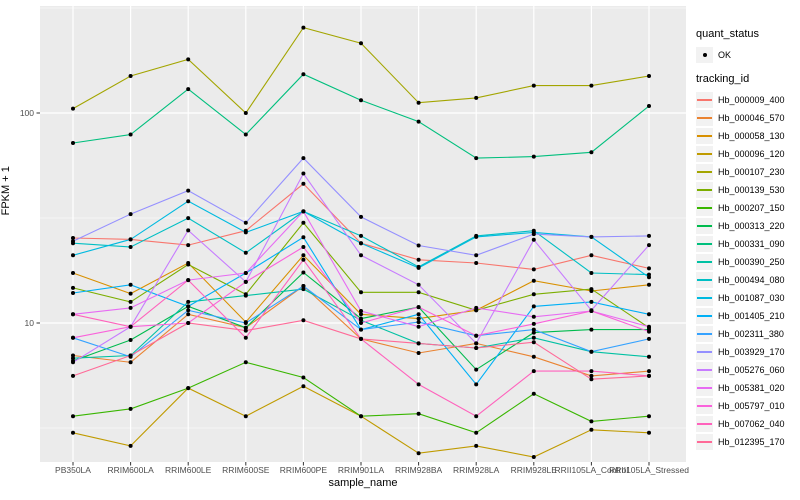 The image size is (800, 500). I want to click on legend-item: Hb_000139_530, so click(748, 189).